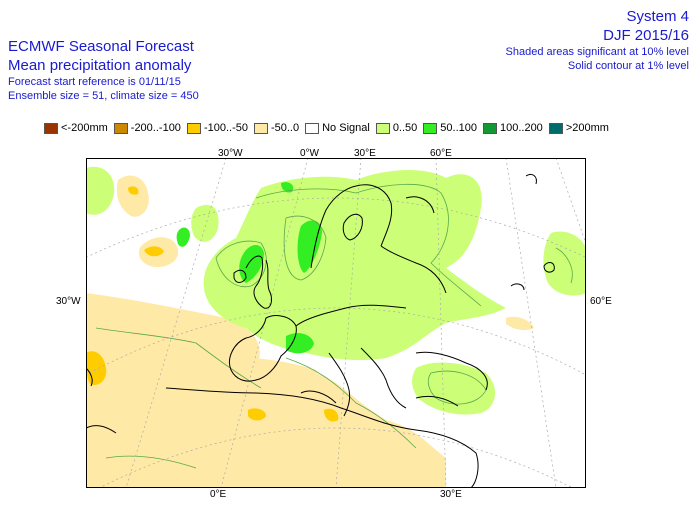 The image size is (697, 506). I want to click on legend-item: -200..-100, so click(147, 128).